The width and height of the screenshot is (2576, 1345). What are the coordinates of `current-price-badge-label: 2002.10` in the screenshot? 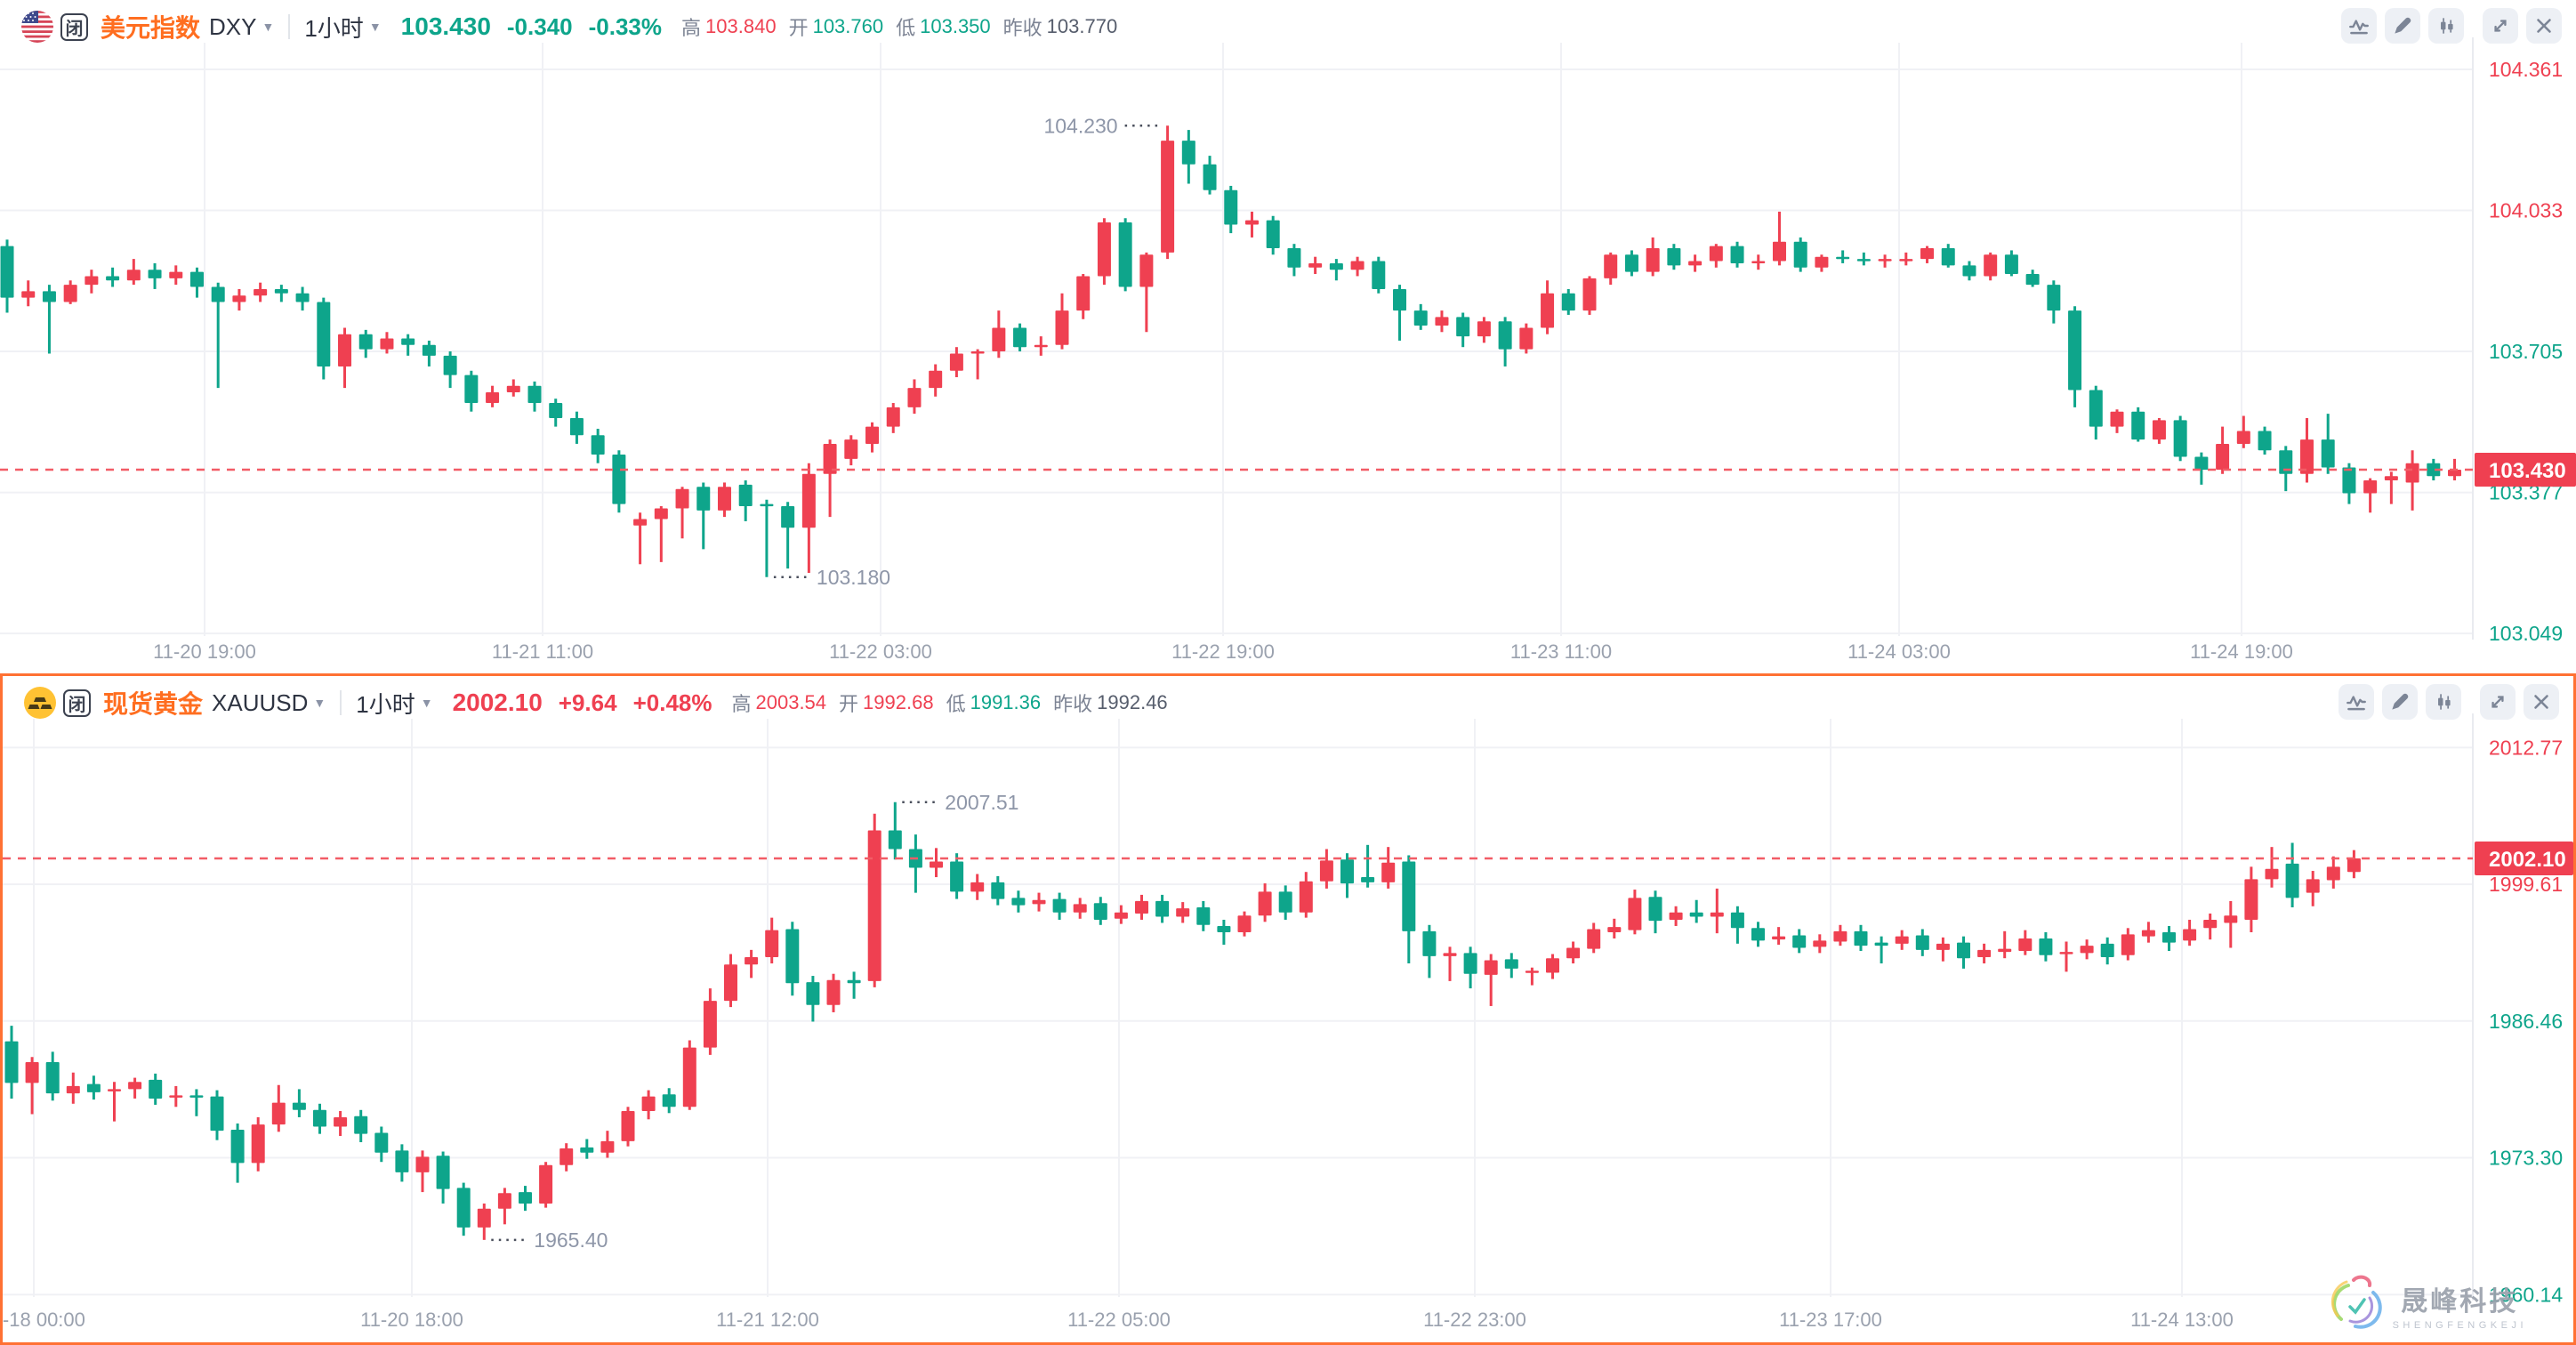 It's located at (2527, 860).